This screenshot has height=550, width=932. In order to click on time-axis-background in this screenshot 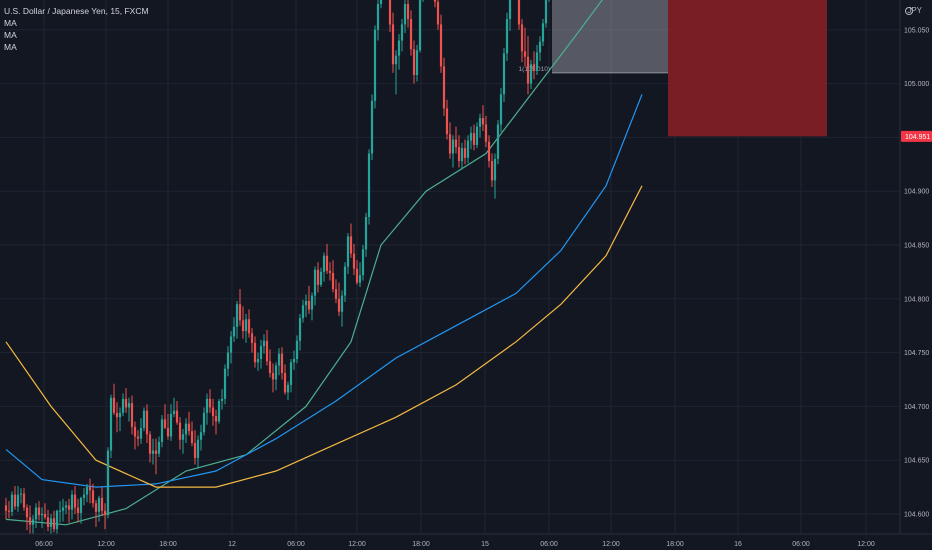, I will do `click(466, 542)`.